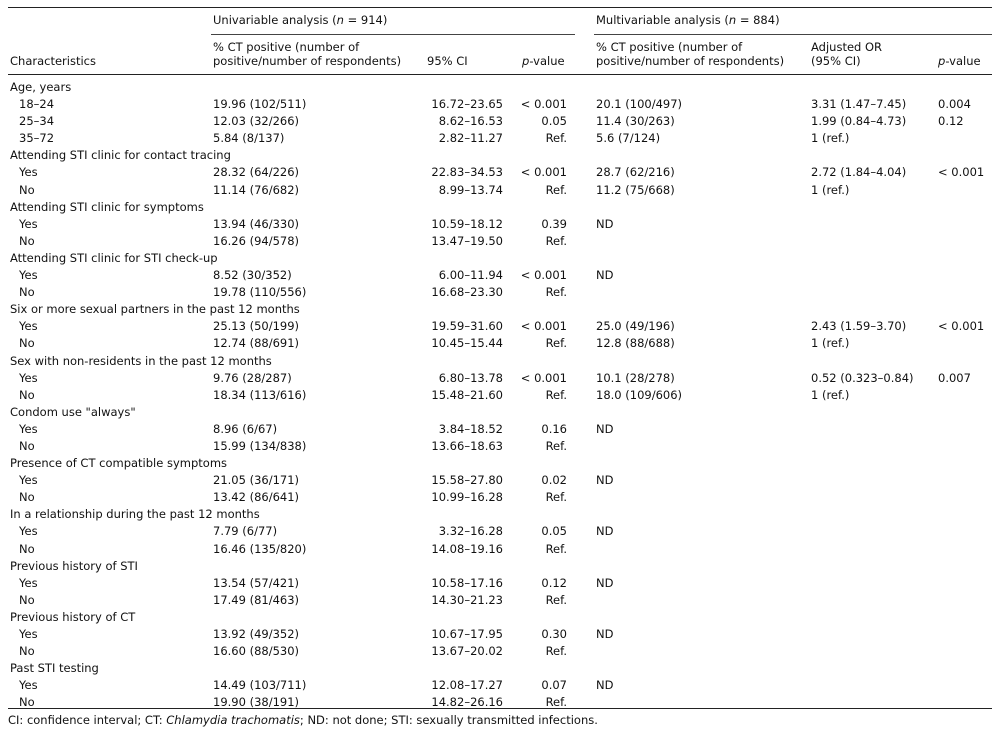 The image size is (1000, 736). I want to click on top-rule, so click(500, 7).